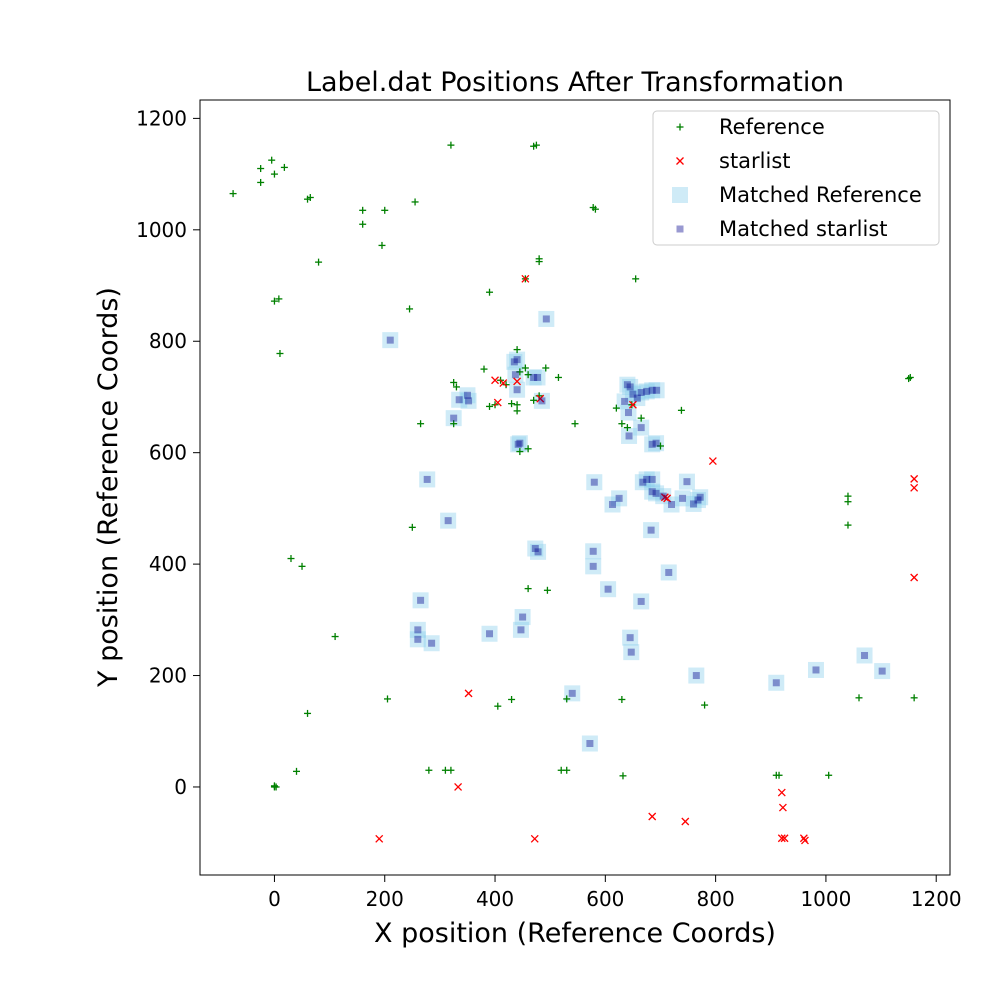  I want to click on legend-marker-matched-starlist, so click(680, 229).